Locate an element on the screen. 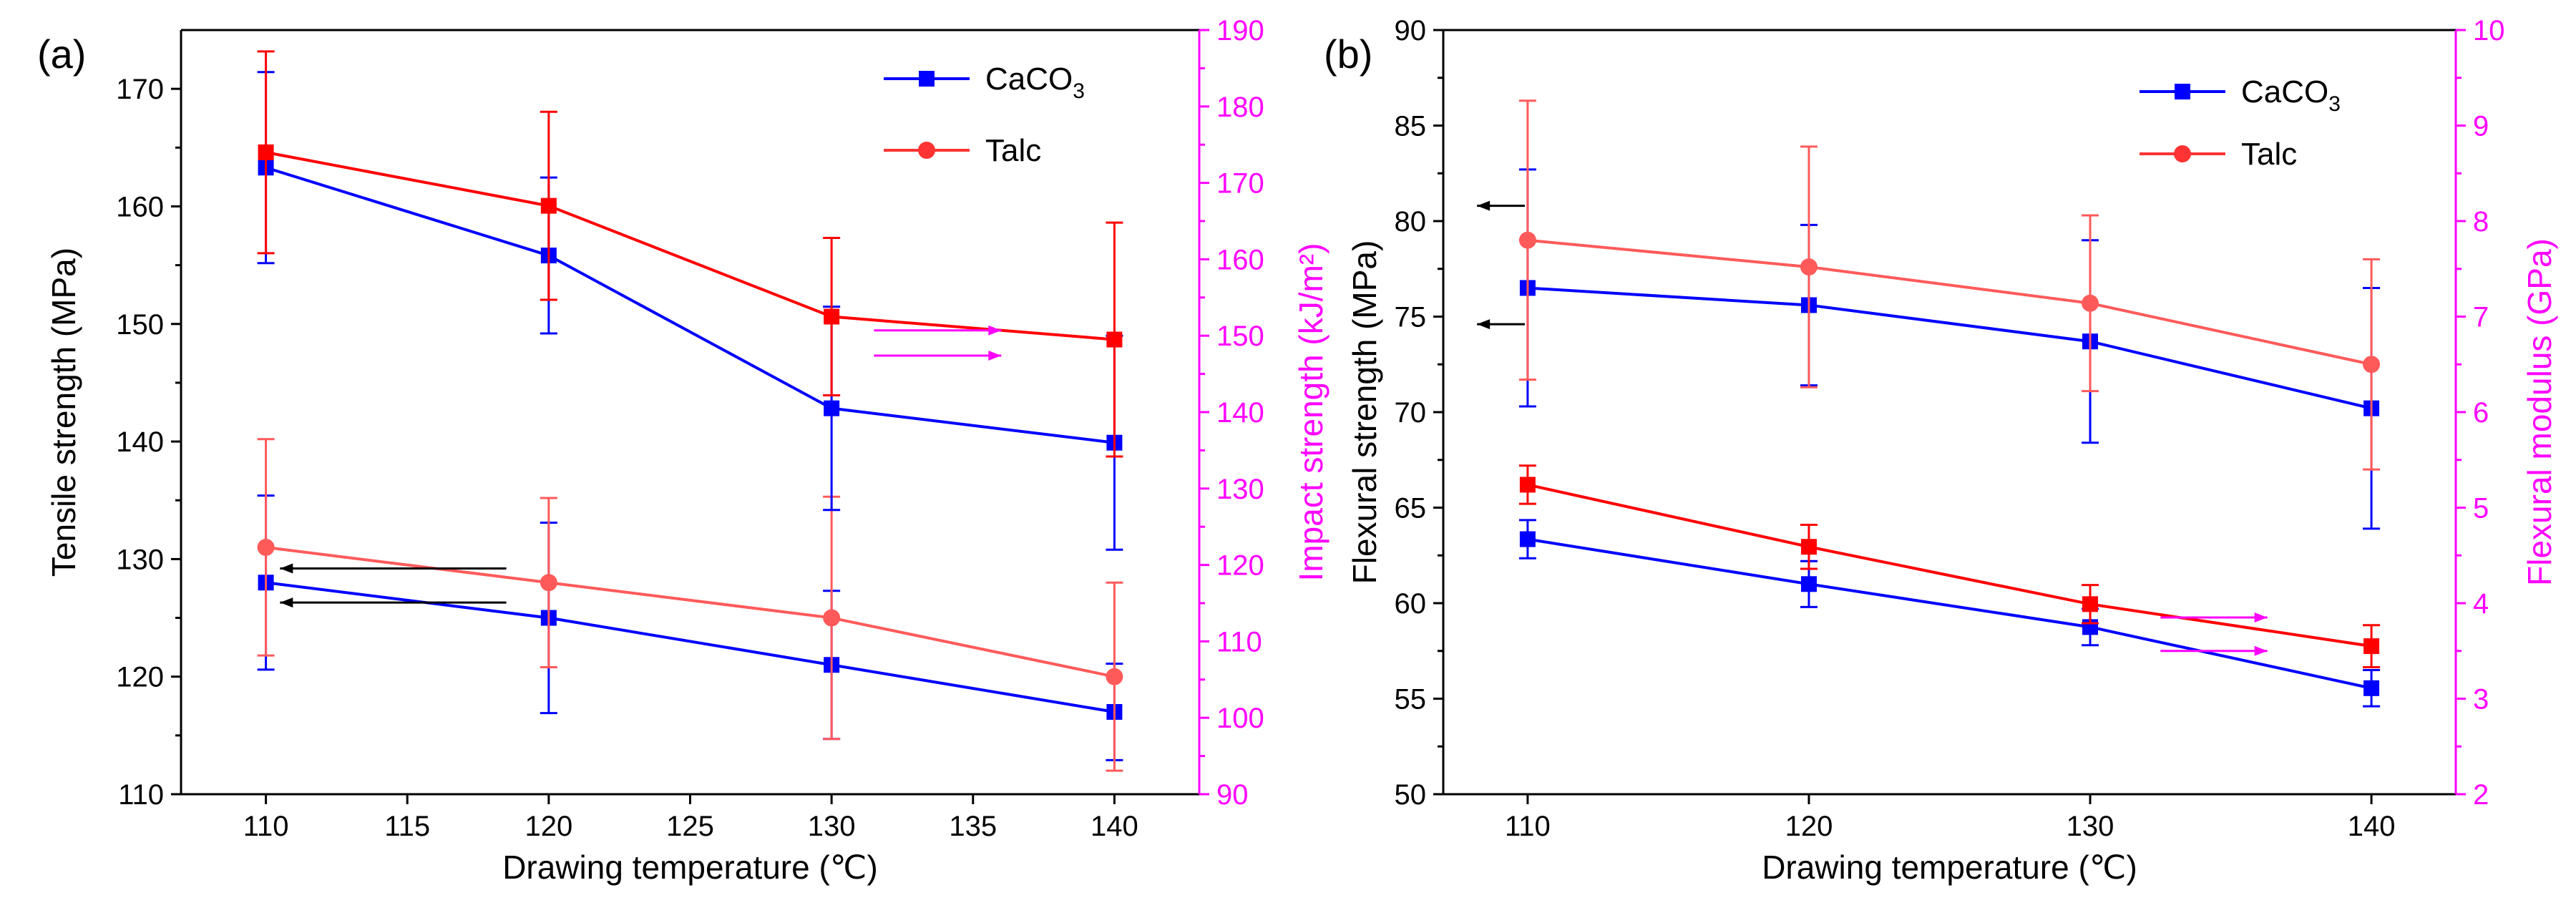  left-y-tick-label: 55 is located at coordinates (1411, 700).